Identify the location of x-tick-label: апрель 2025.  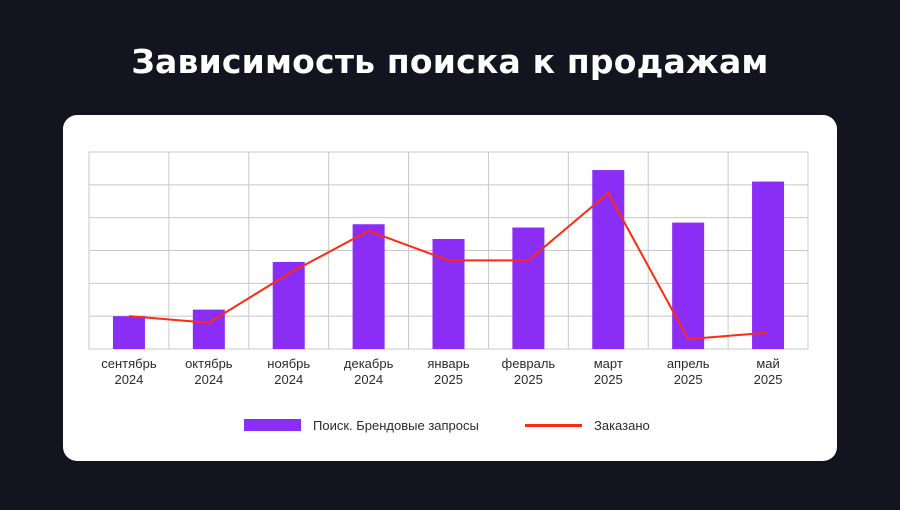
(688, 371).